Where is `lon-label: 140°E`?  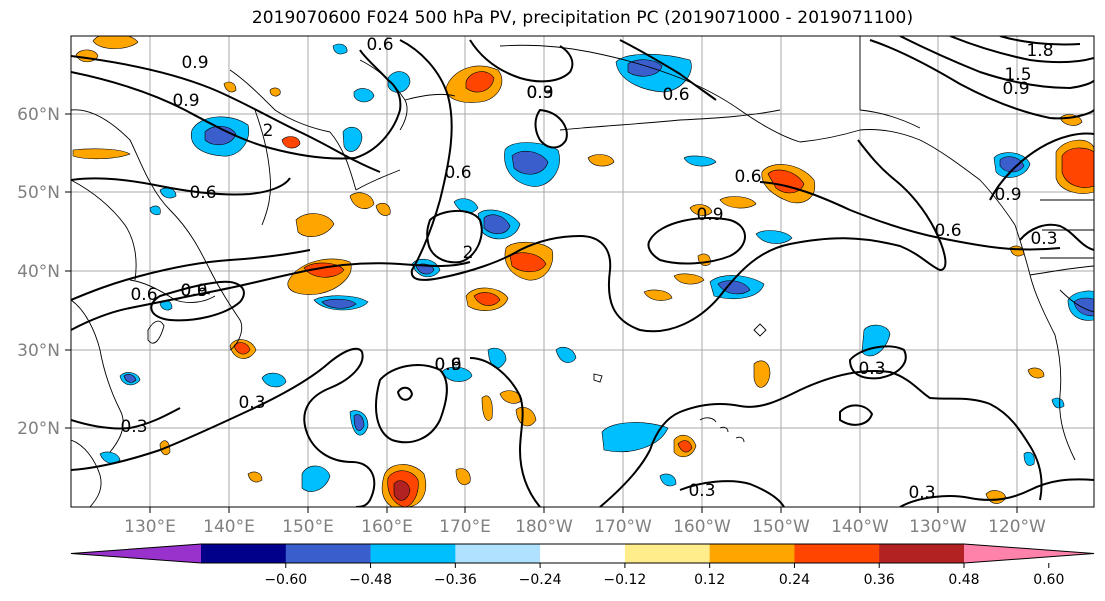
lon-label: 140°E is located at coordinates (229, 527).